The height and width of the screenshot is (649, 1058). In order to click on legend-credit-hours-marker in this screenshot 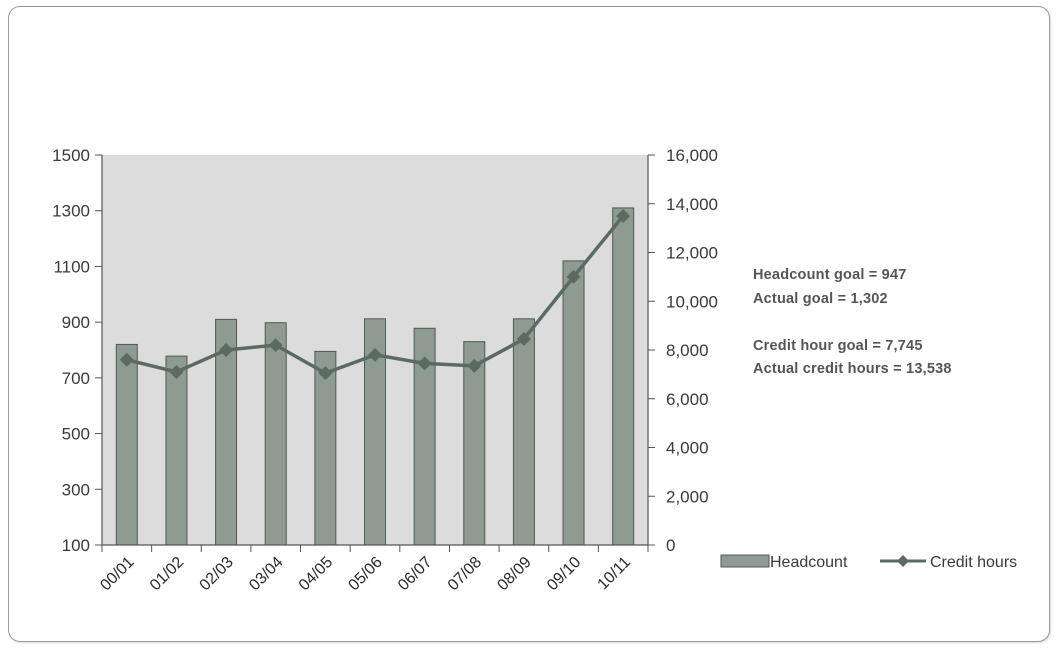, I will do `click(903, 561)`.